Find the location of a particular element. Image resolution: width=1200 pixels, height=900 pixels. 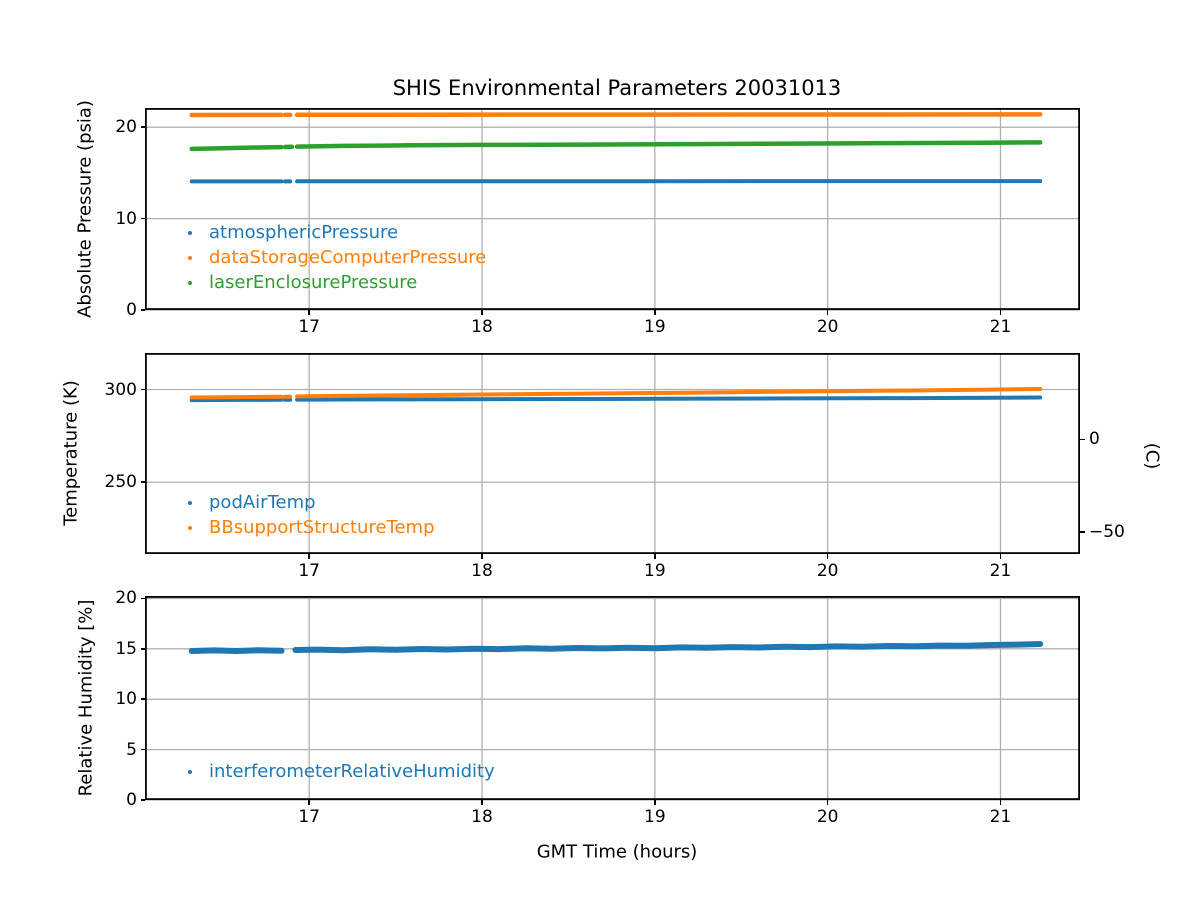

y2-tick-label: −50 is located at coordinates (1107, 532).